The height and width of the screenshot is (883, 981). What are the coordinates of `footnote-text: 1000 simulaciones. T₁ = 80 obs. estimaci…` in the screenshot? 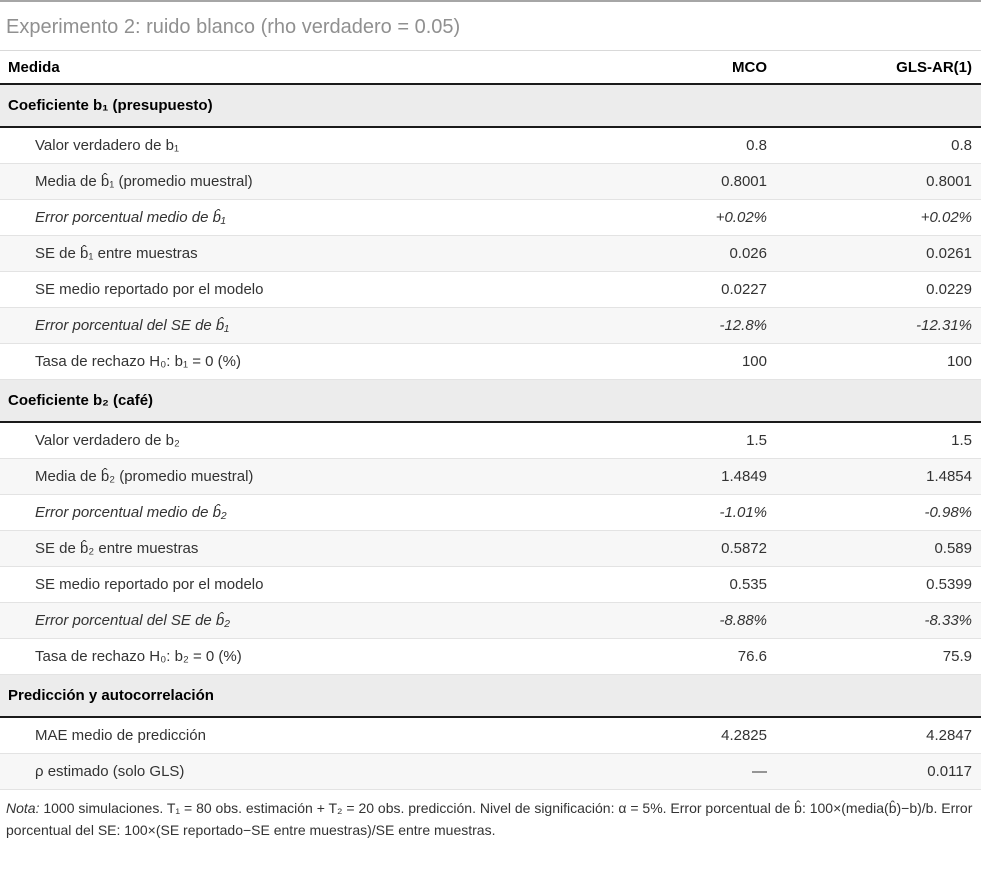 It's located at (489, 819).